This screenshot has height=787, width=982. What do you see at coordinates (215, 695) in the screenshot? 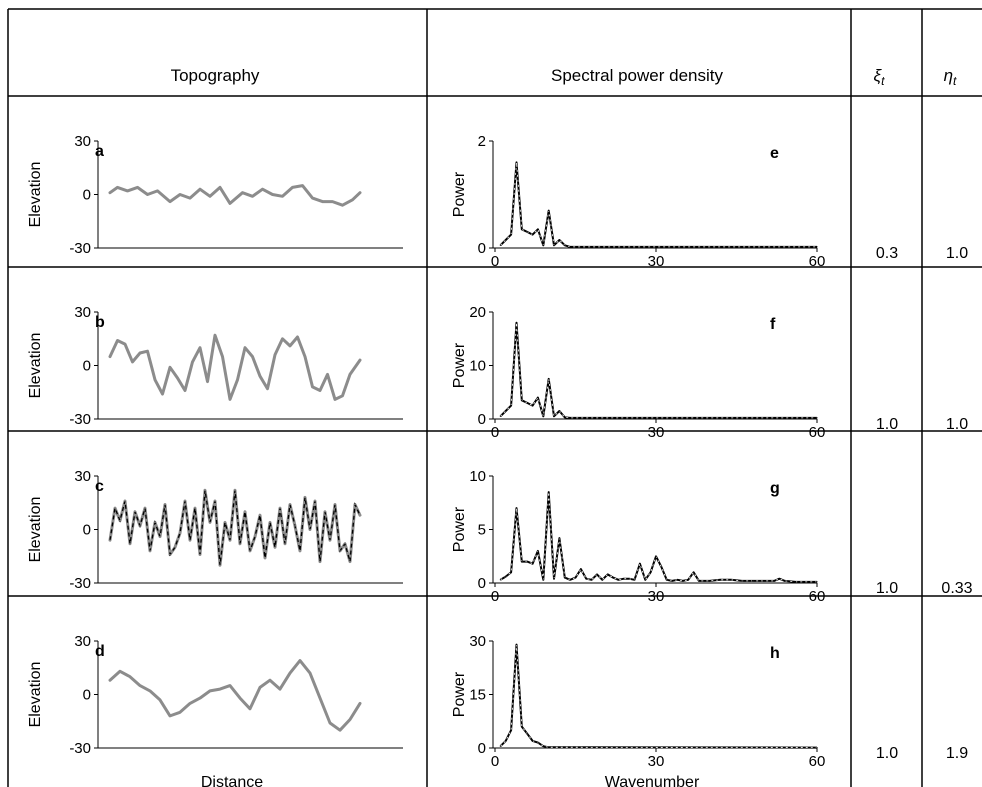
I see `chart-panel-d: 30 0 -30 Elevation d` at bounding box center [215, 695].